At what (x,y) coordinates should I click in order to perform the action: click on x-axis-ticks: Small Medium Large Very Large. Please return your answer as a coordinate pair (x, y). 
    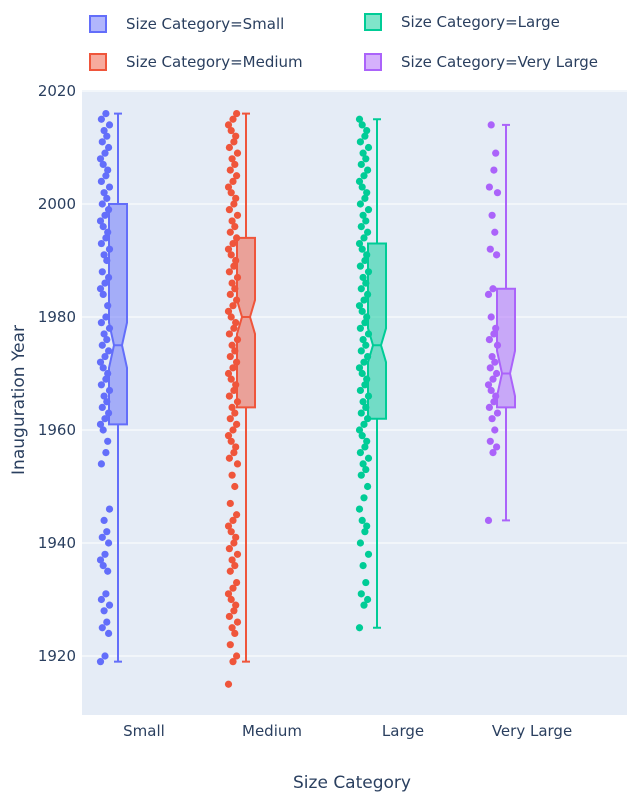
    Looking at the image, I should click on (347, 731).